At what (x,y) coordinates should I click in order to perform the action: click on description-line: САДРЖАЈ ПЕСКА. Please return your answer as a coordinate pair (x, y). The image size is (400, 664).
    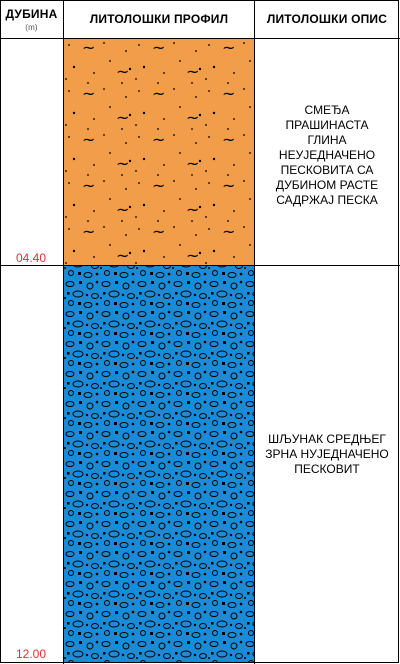
    Looking at the image, I should click on (327, 200).